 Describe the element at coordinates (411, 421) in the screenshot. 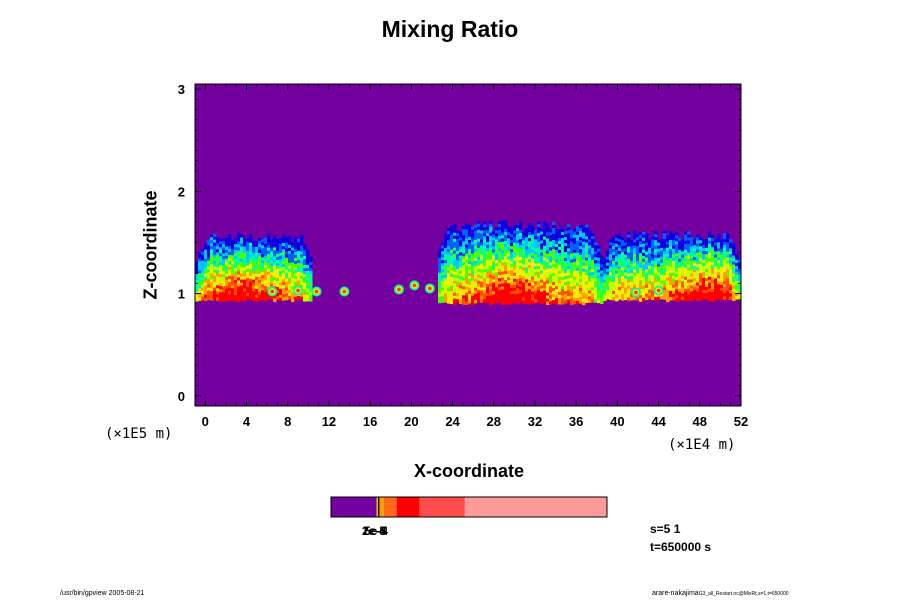

I see `x-tick-label: 20` at that location.